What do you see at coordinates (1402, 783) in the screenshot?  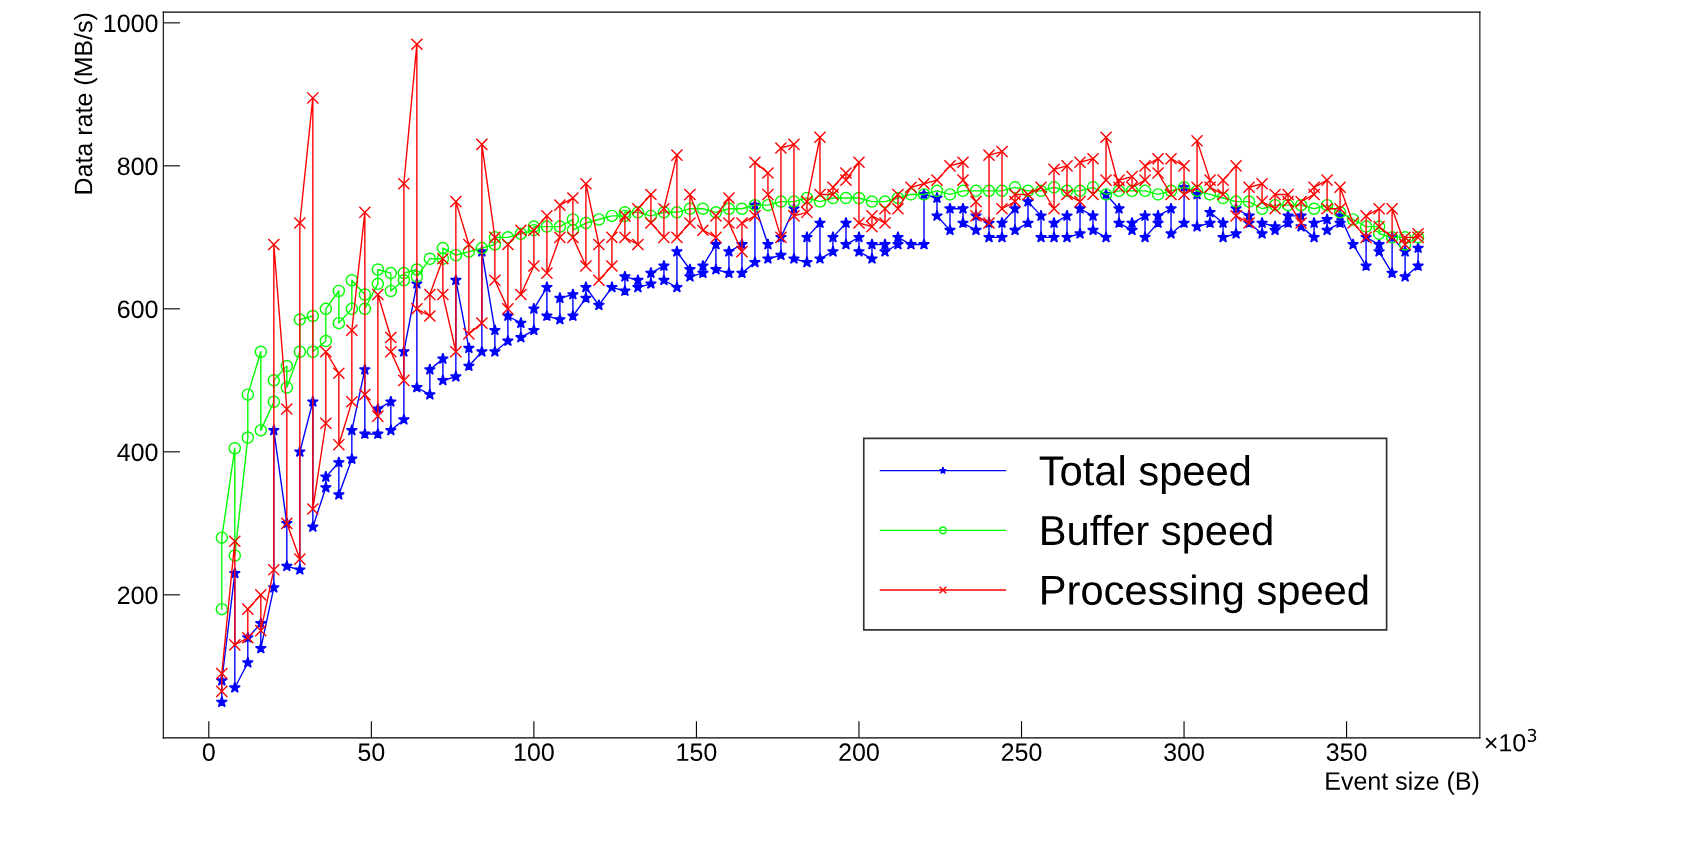 I see `x-axis-title: Event size (B)` at bounding box center [1402, 783].